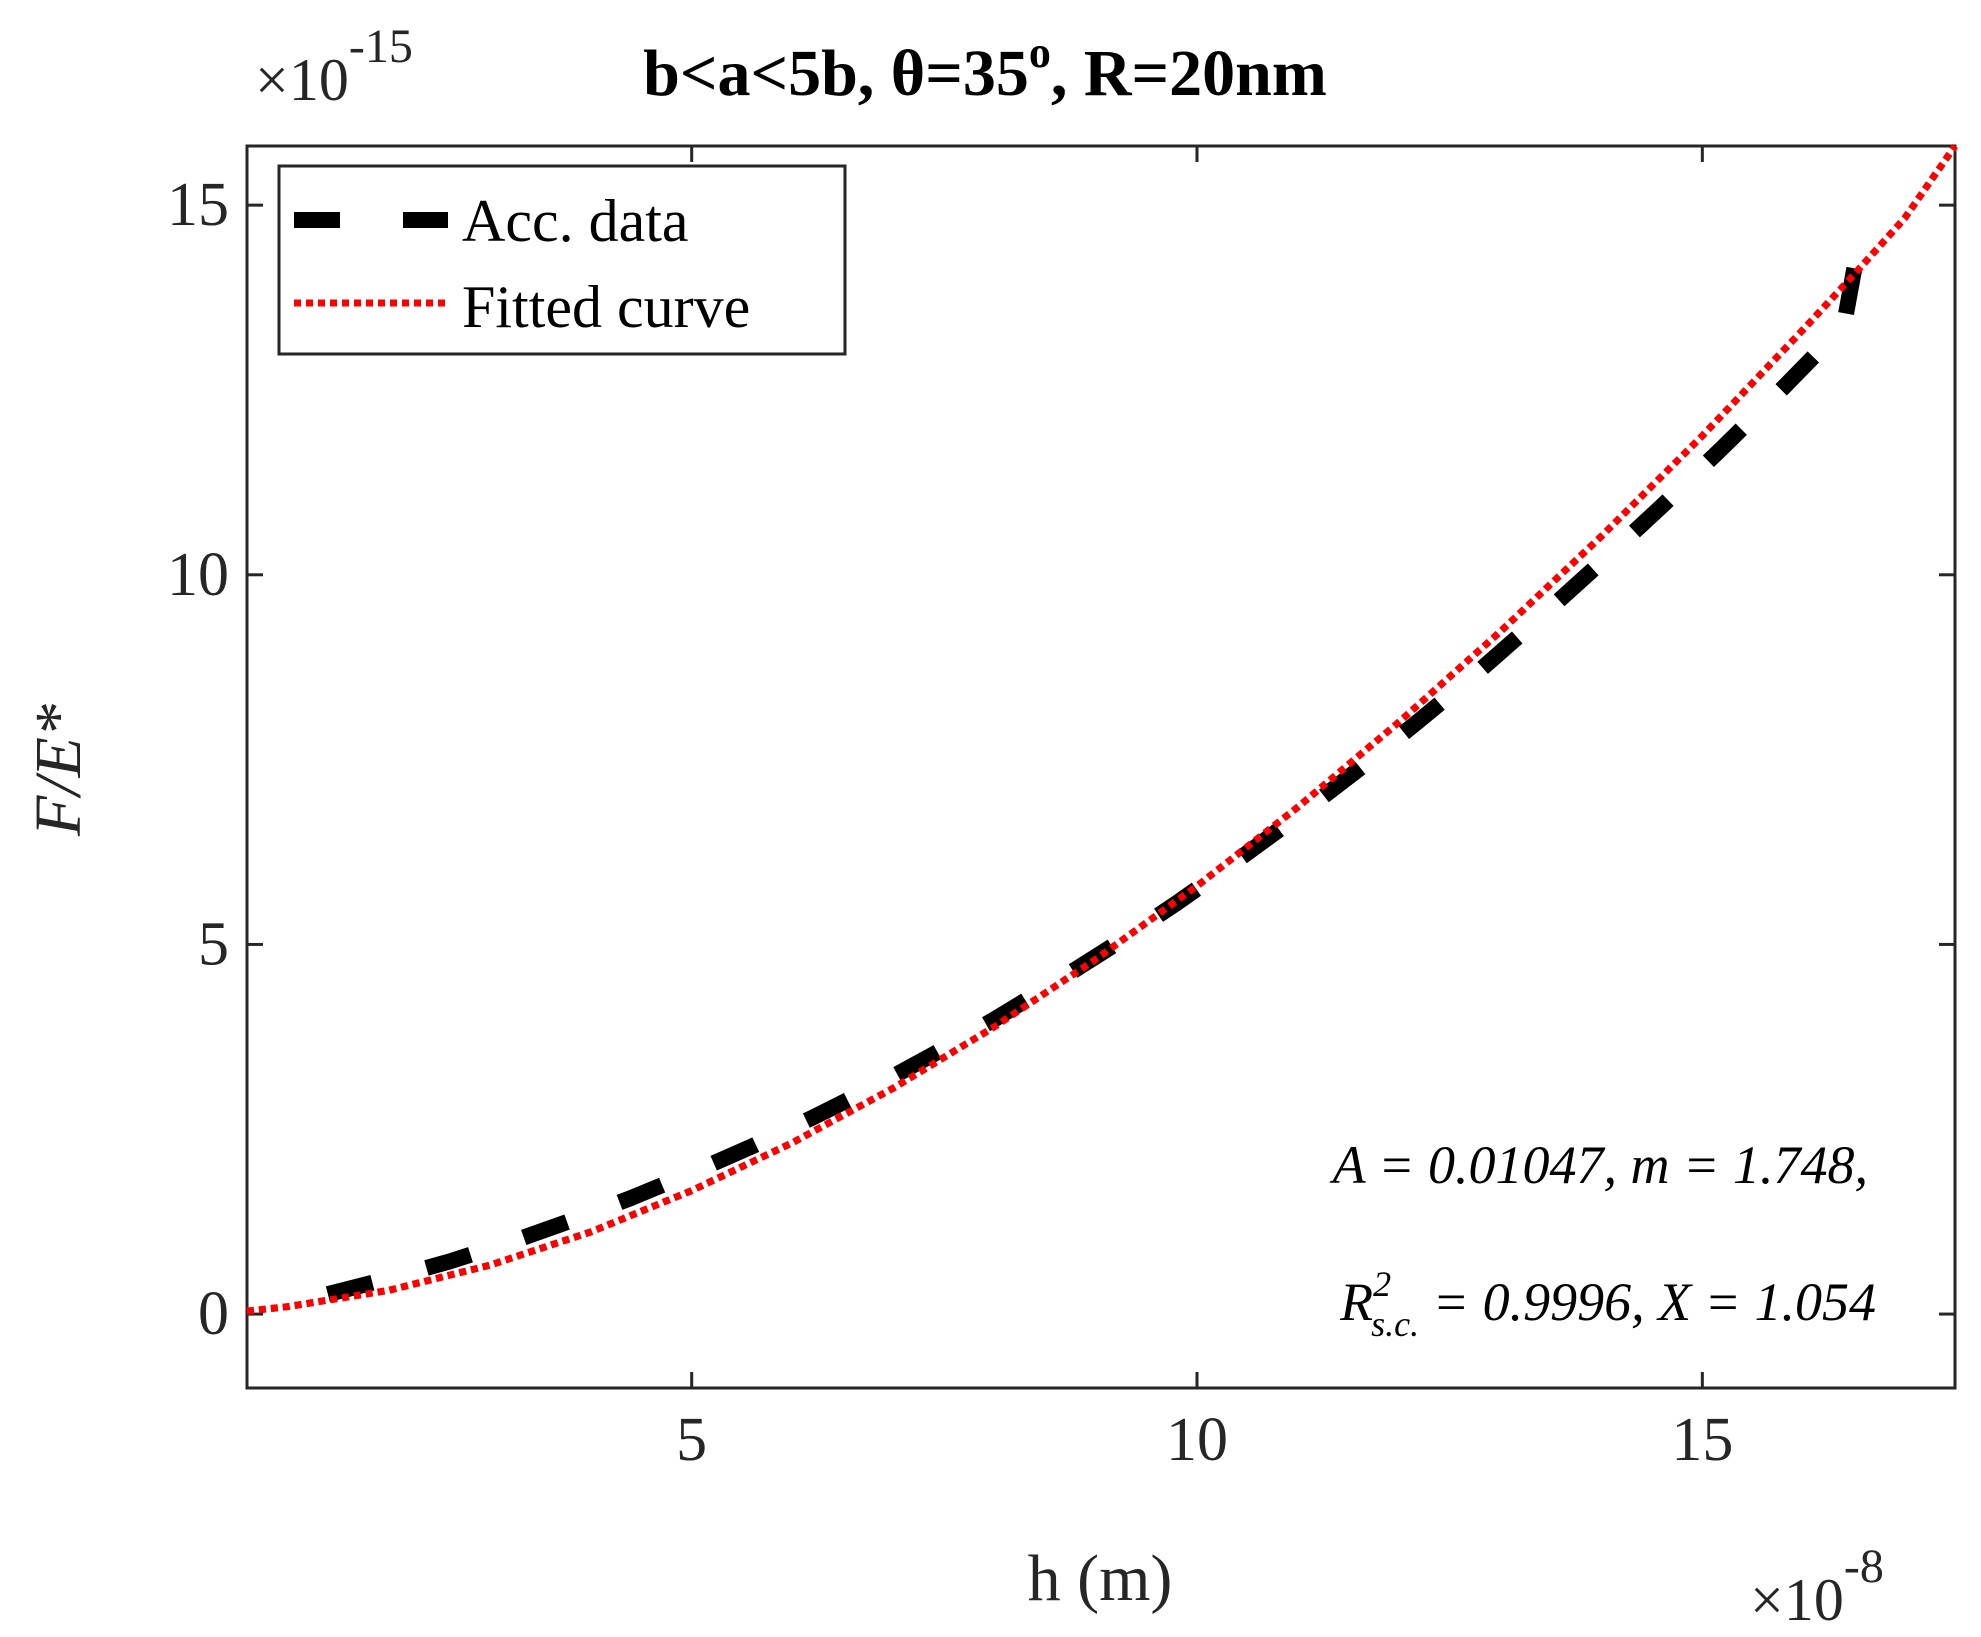 Image resolution: width=1981 pixels, height=1637 pixels. I want to click on chart-title: b<a<5b, θ=35o, R=20nm, so click(985, 69).